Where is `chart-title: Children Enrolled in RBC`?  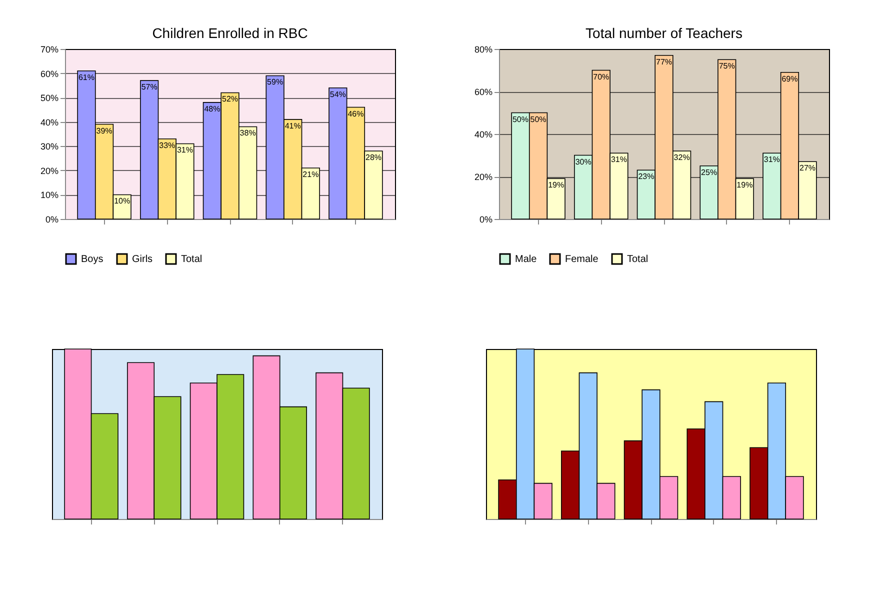
chart-title: Children Enrolled in RBC is located at coordinates (230, 33).